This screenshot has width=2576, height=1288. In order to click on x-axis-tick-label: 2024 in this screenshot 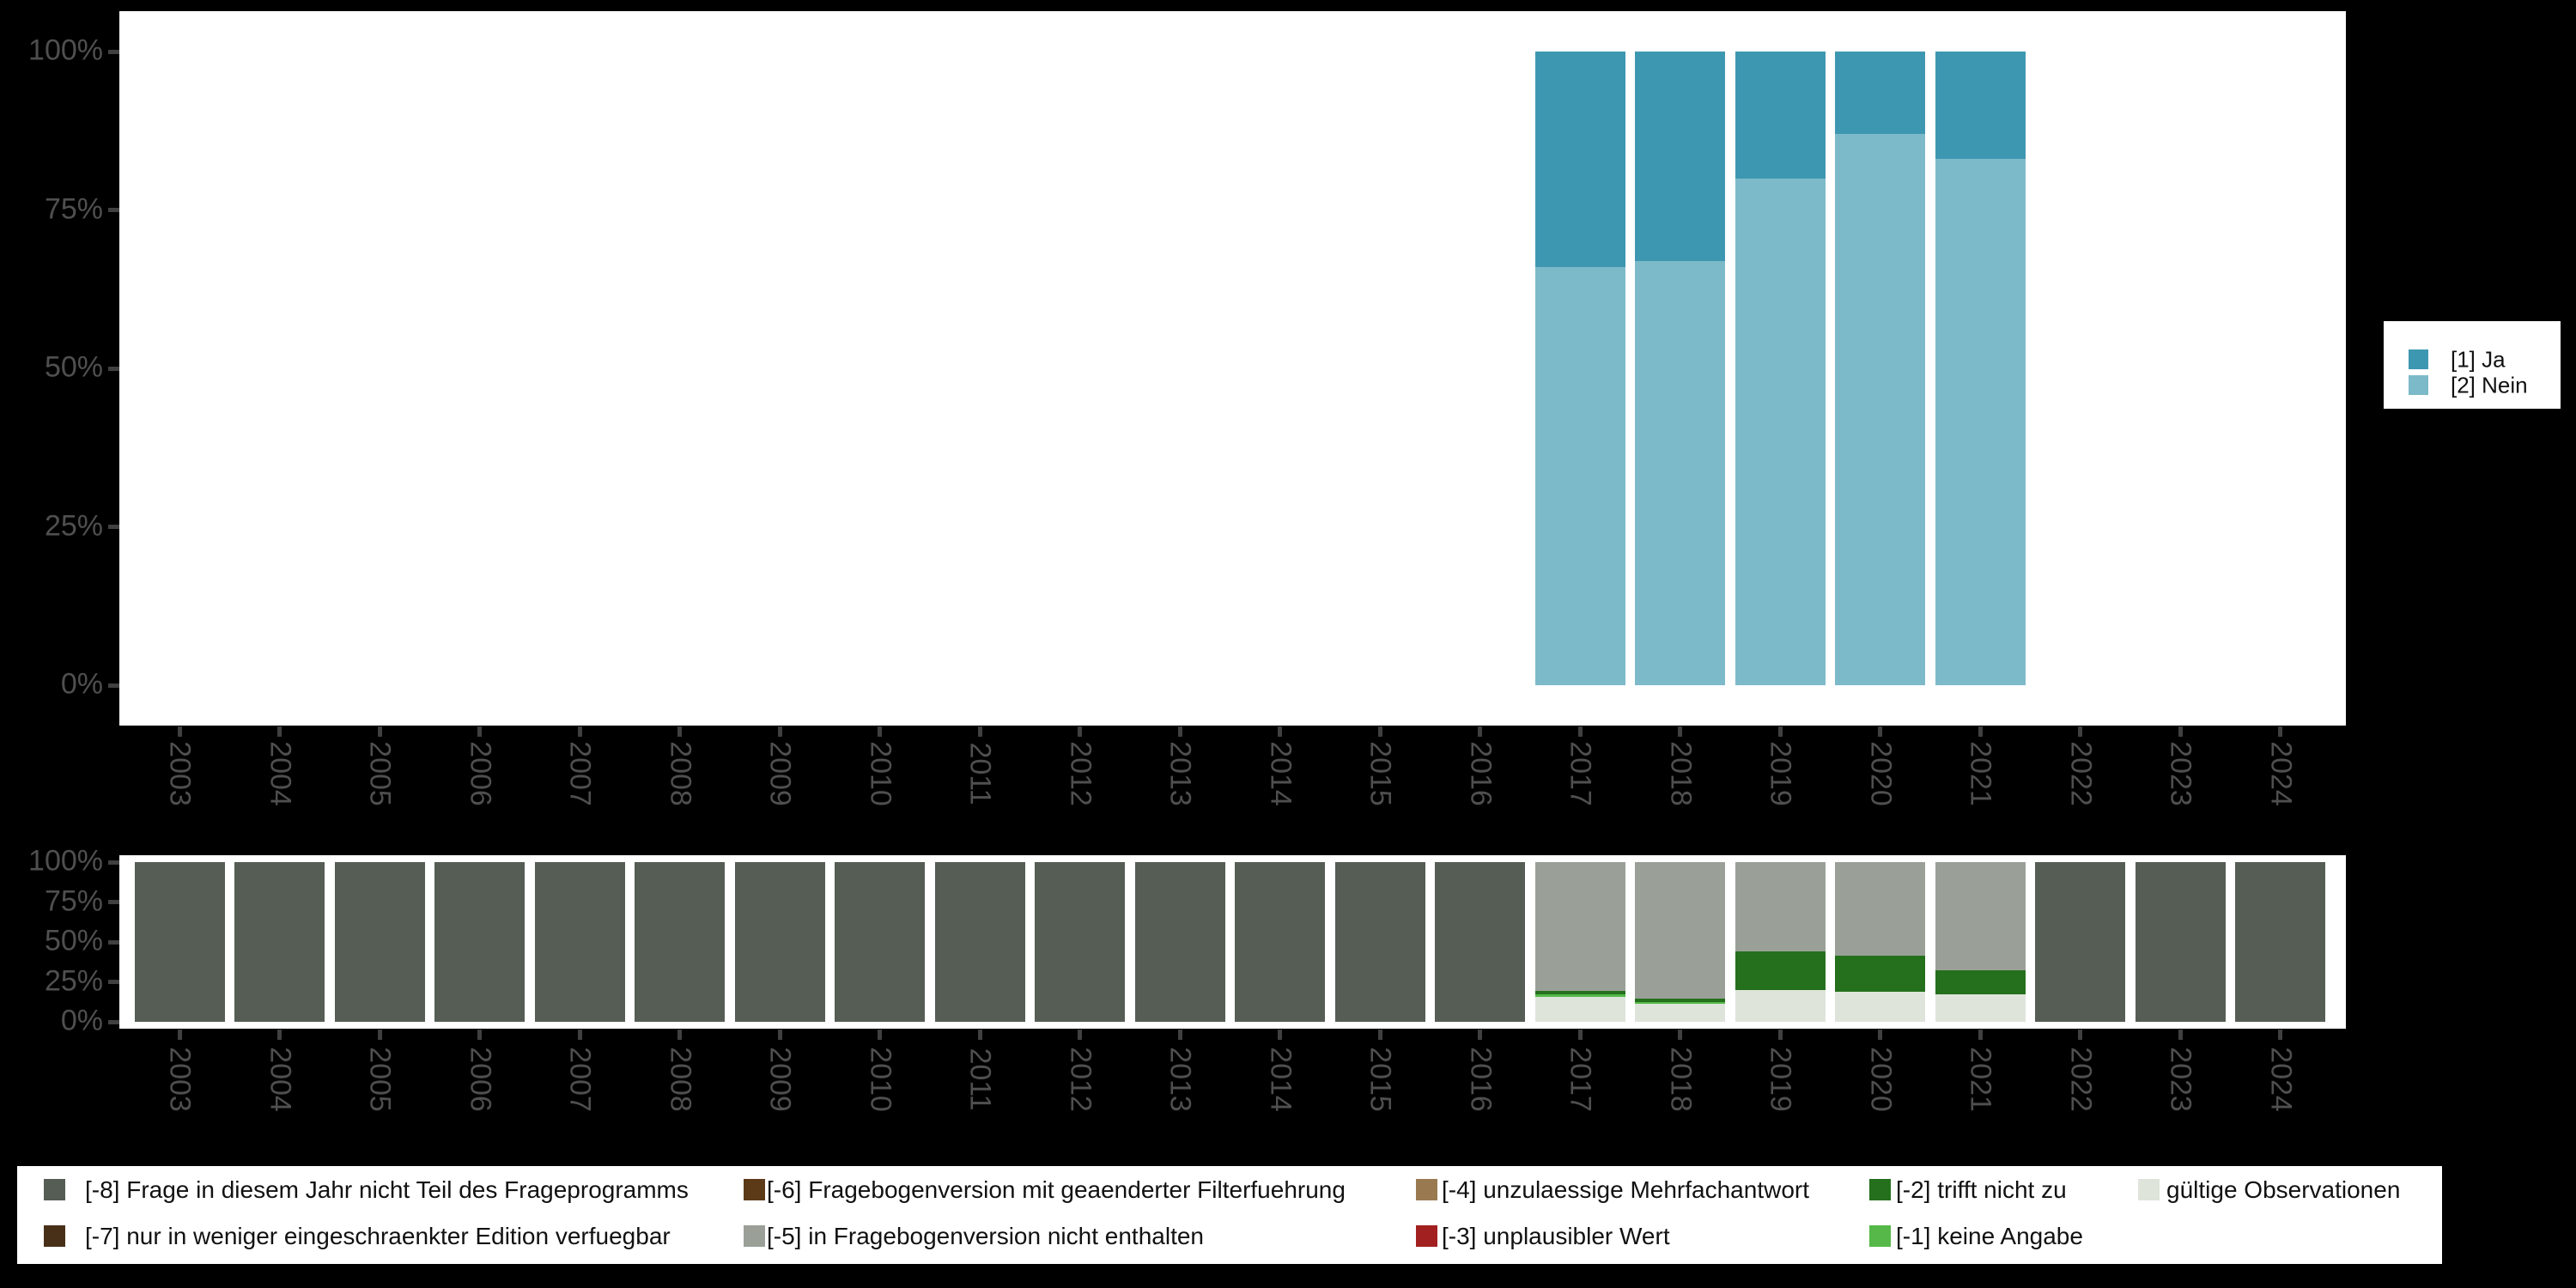, I will do `click(2280, 1079)`.